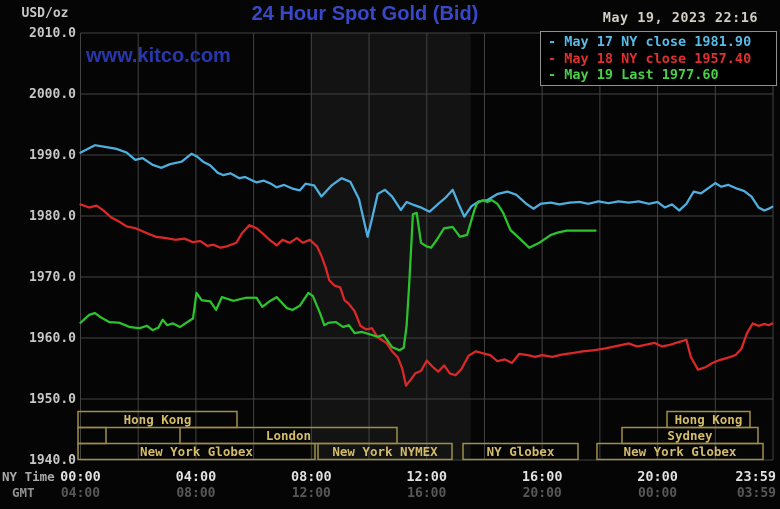 The height and width of the screenshot is (509, 780). I want to click on y-tick-label: 1940.0, so click(52, 460).